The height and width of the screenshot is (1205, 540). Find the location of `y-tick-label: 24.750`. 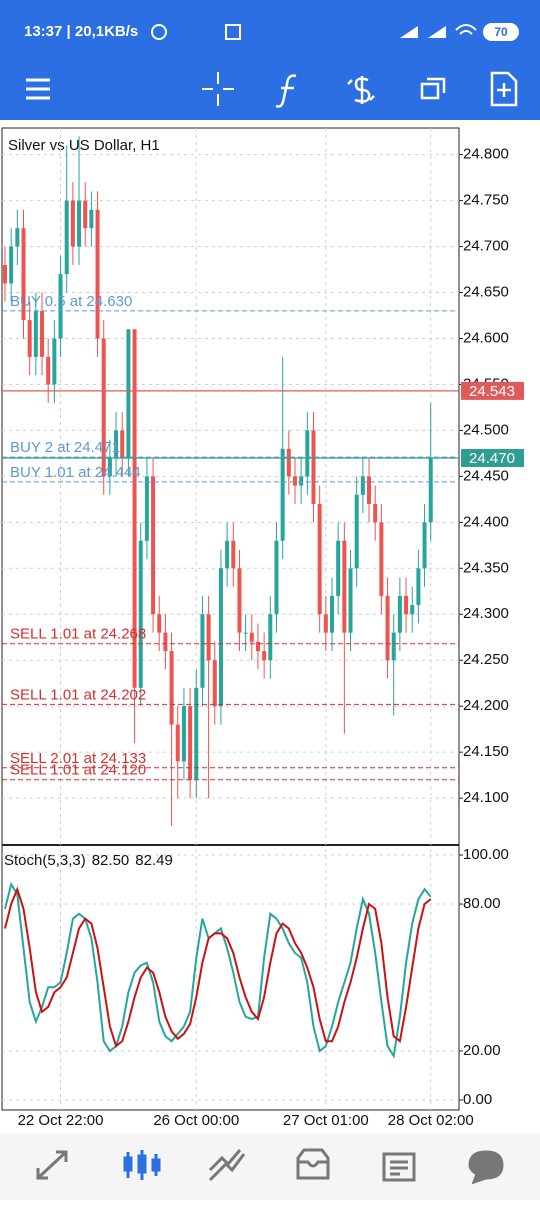

y-tick-label: 24.750 is located at coordinates (486, 200).